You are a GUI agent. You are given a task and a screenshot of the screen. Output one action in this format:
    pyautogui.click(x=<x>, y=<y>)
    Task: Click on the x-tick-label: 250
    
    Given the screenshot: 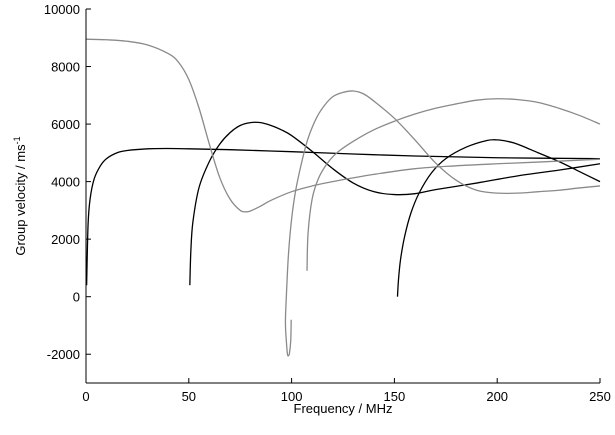 What is the action you would take?
    pyautogui.click(x=600, y=396)
    